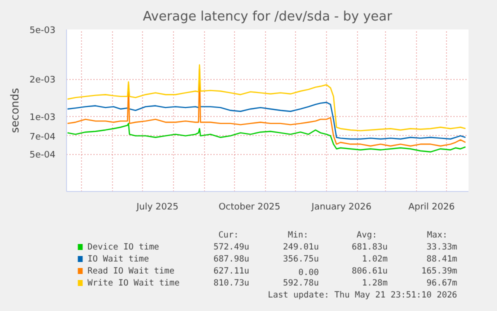 Image resolution: width=497 pixels, height=311 pixels. What do you see at coordinates (431, 207) in the screenshot?
I see `x-tick-label: April 2026` at bounding box center [431, 207].